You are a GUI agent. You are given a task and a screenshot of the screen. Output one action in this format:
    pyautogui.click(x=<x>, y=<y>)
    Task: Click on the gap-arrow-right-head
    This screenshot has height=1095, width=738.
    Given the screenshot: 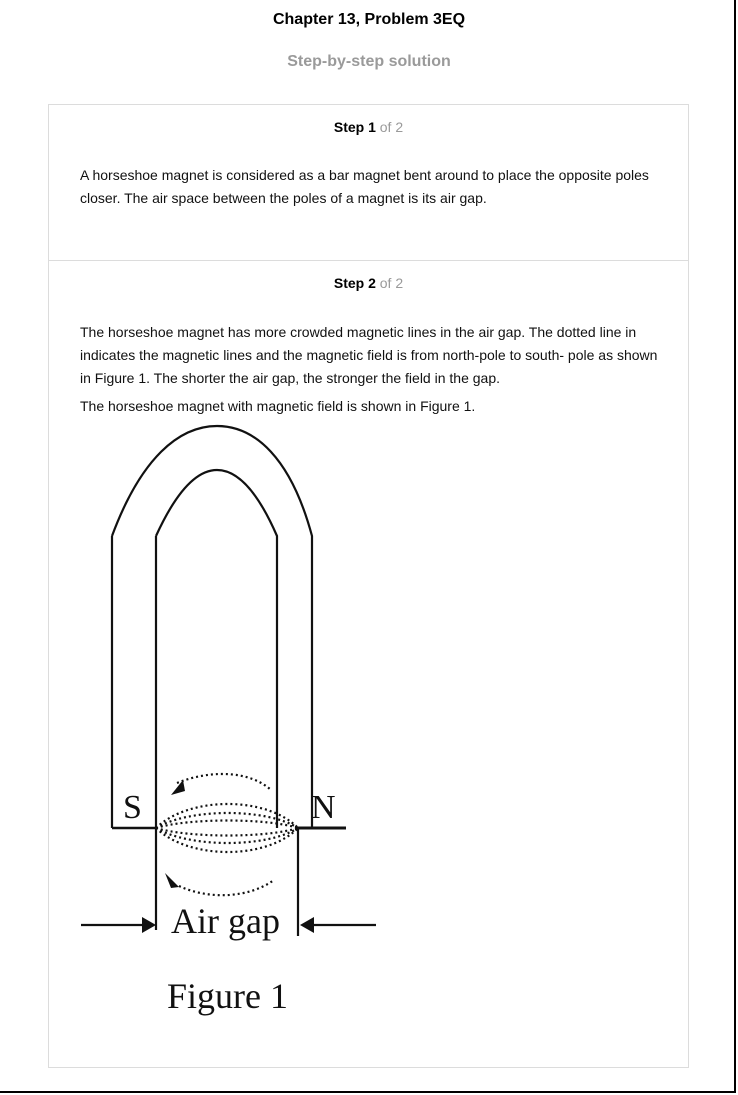 What is the action you would take?
    pyautogui.click(x=307, y=925)
    